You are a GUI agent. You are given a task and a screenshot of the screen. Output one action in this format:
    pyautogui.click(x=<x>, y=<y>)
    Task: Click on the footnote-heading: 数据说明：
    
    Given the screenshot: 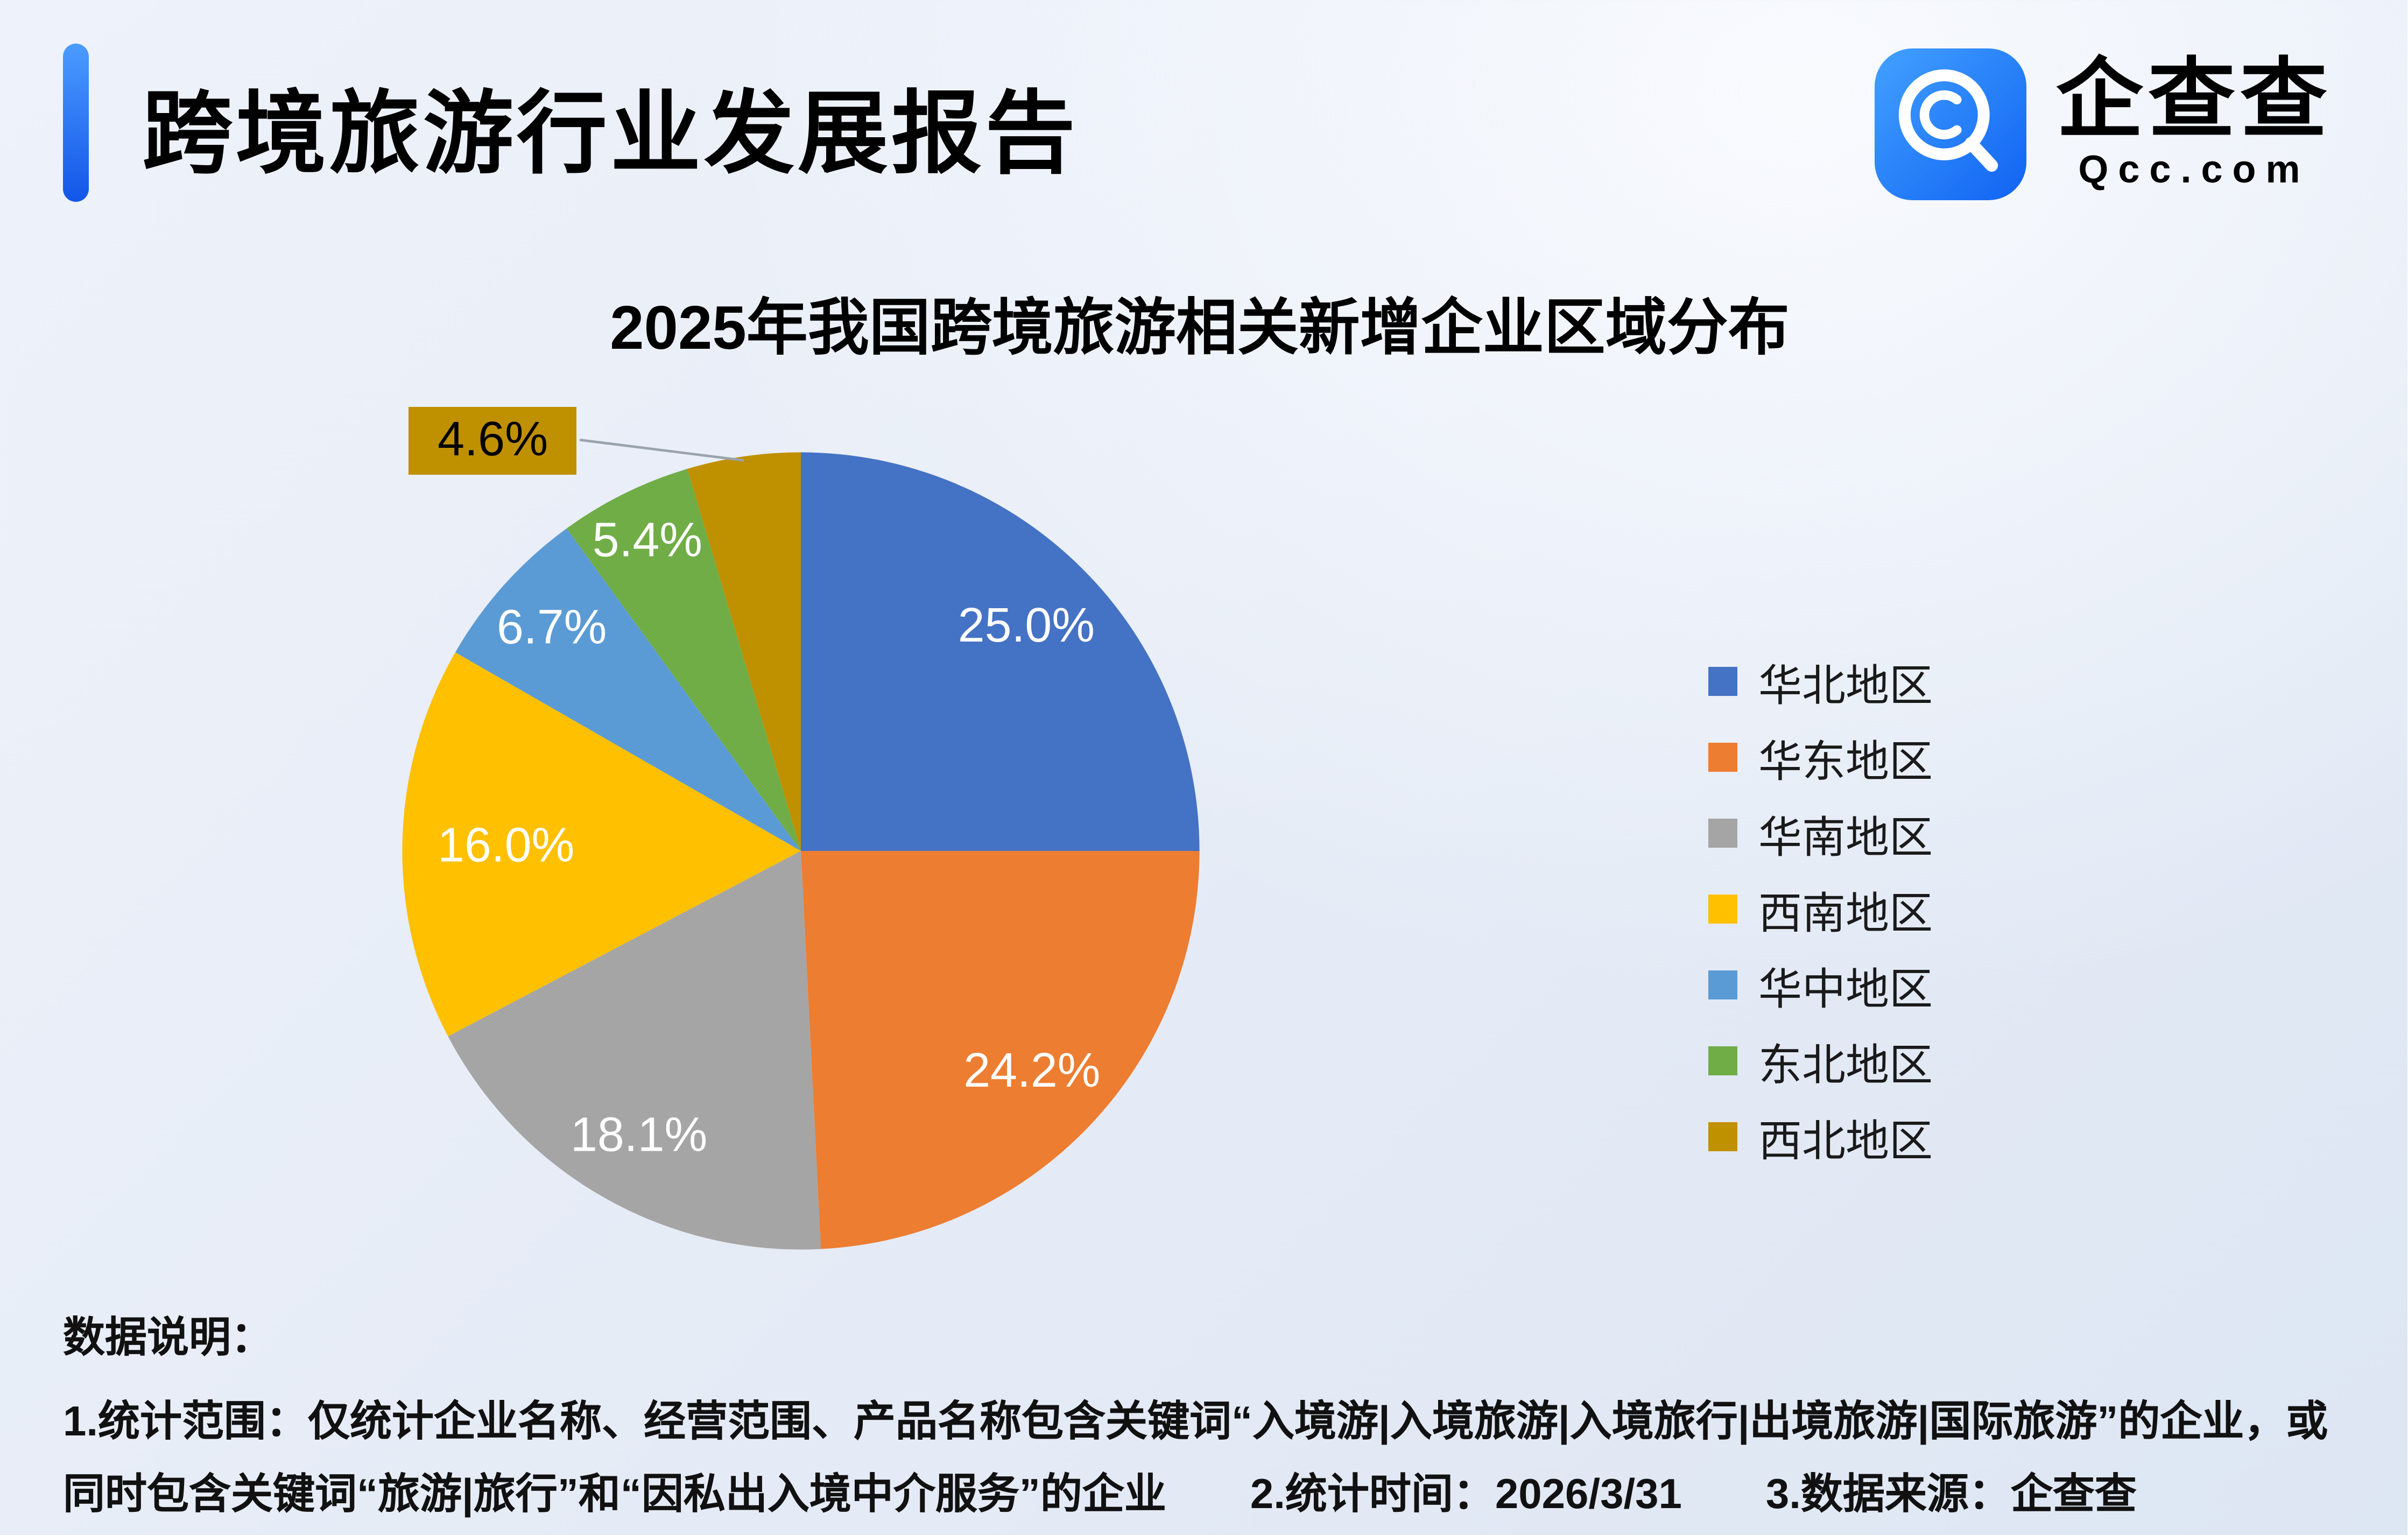 What is the action you would take?
    pyautogui.click(x=168, y=1337)
    